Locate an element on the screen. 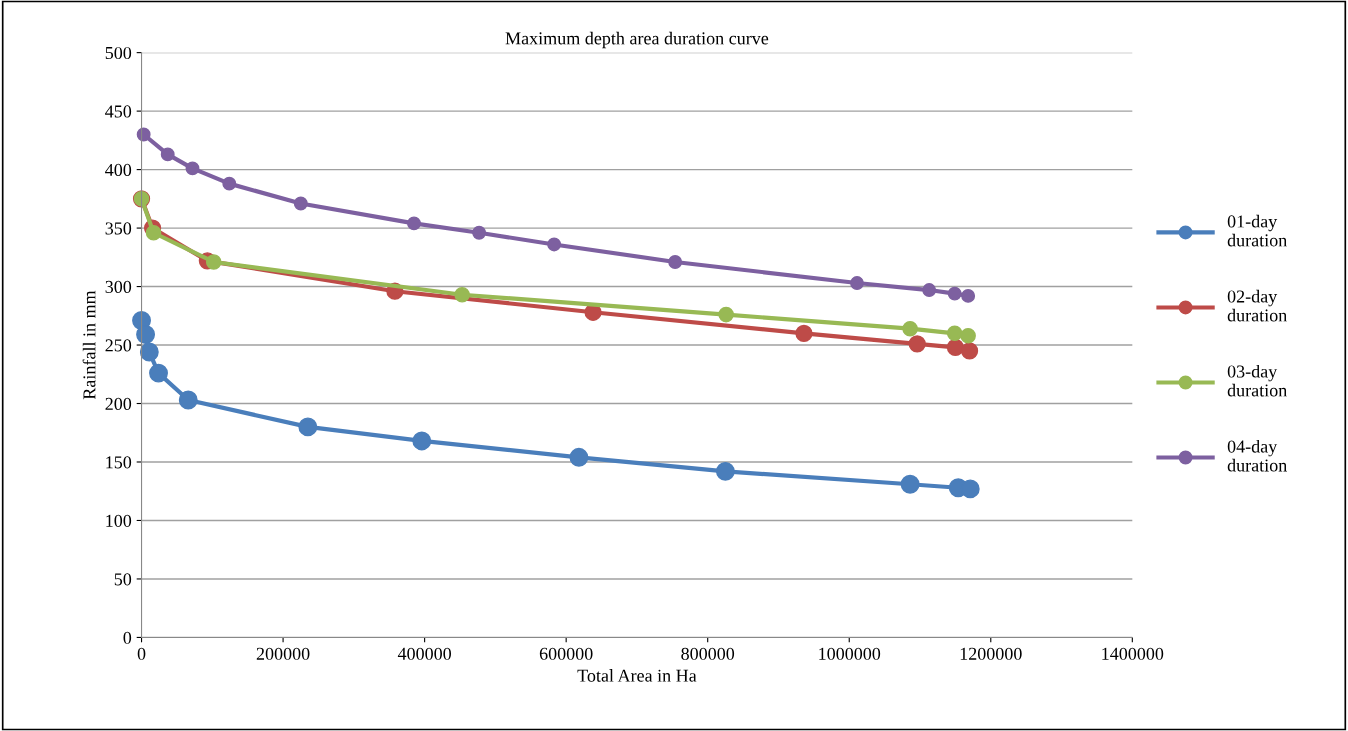  y-tick-label: 450 is located at coordinates (118, 111).